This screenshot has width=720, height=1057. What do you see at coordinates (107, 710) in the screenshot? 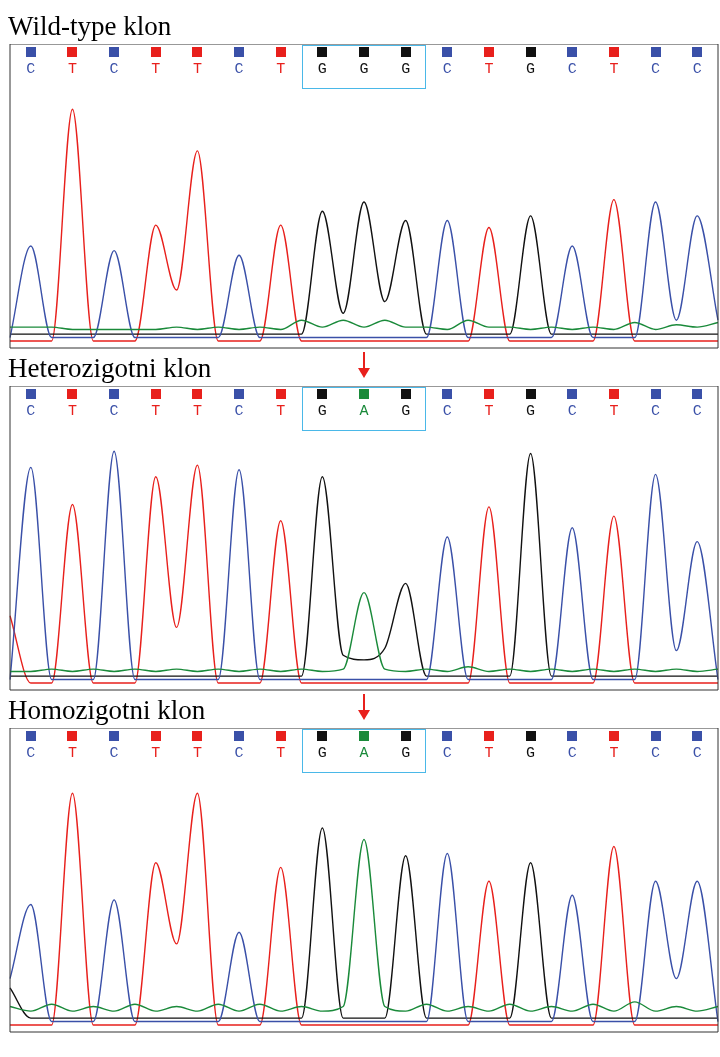
I see `chart-title: Homozigotni klon` at bounding box center [107, 710].